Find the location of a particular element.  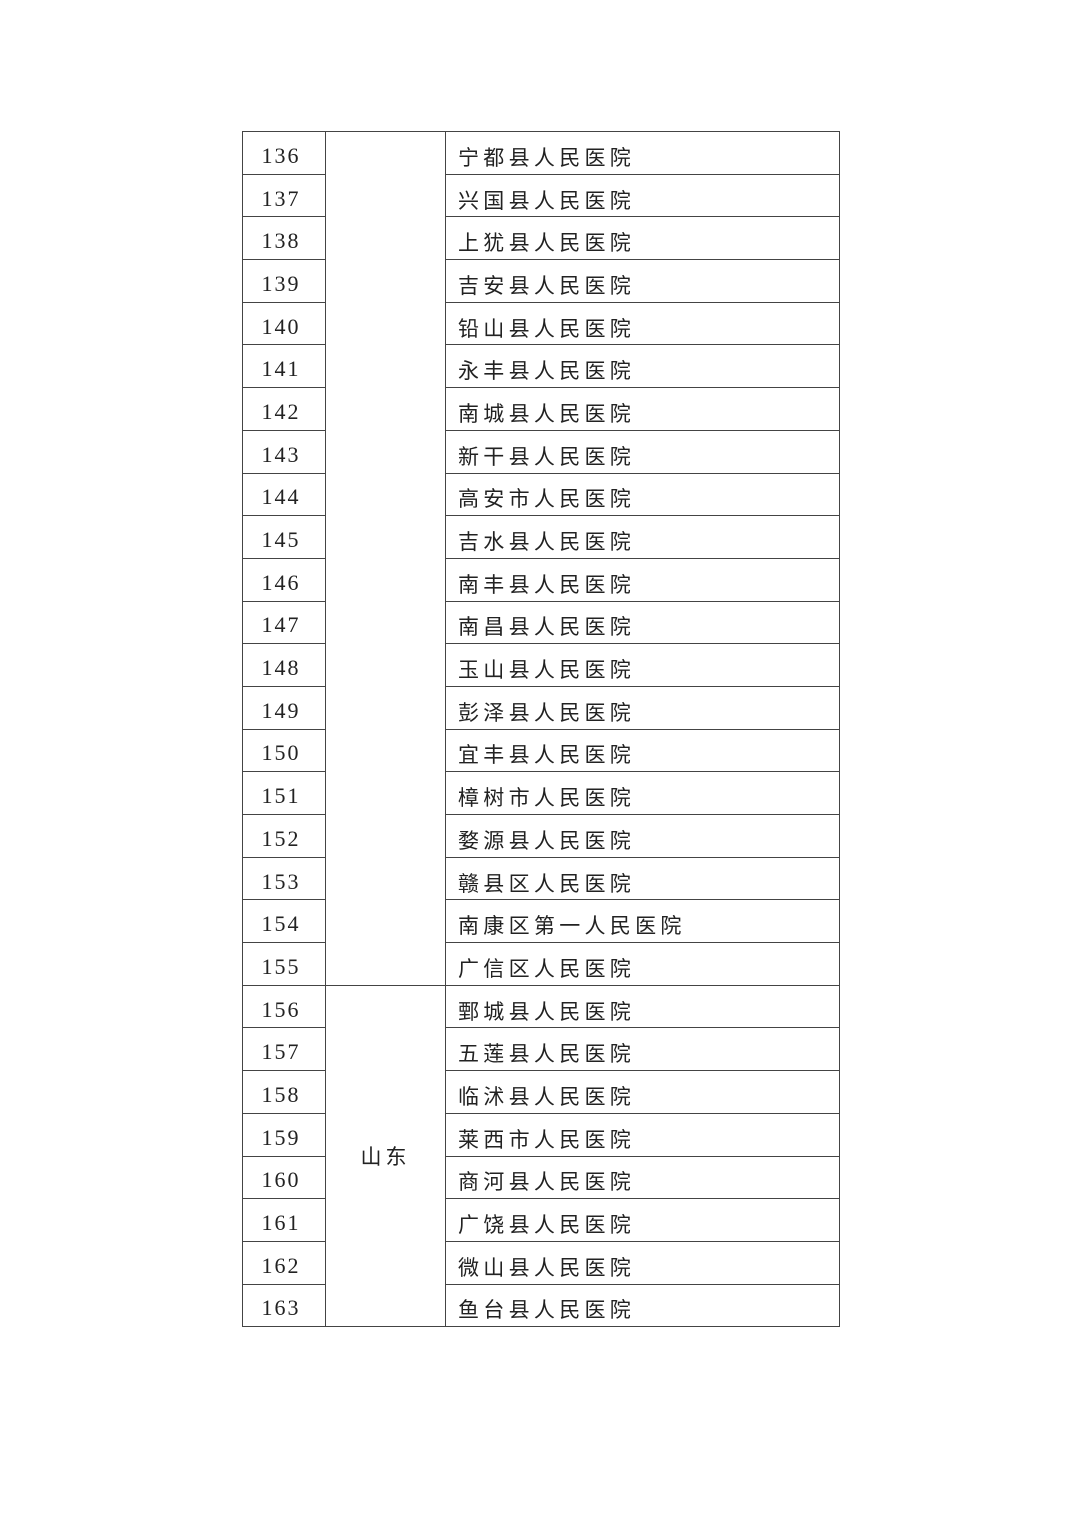

table-row: 153 赣县区人民医院 is located at coordinates (541, 878).